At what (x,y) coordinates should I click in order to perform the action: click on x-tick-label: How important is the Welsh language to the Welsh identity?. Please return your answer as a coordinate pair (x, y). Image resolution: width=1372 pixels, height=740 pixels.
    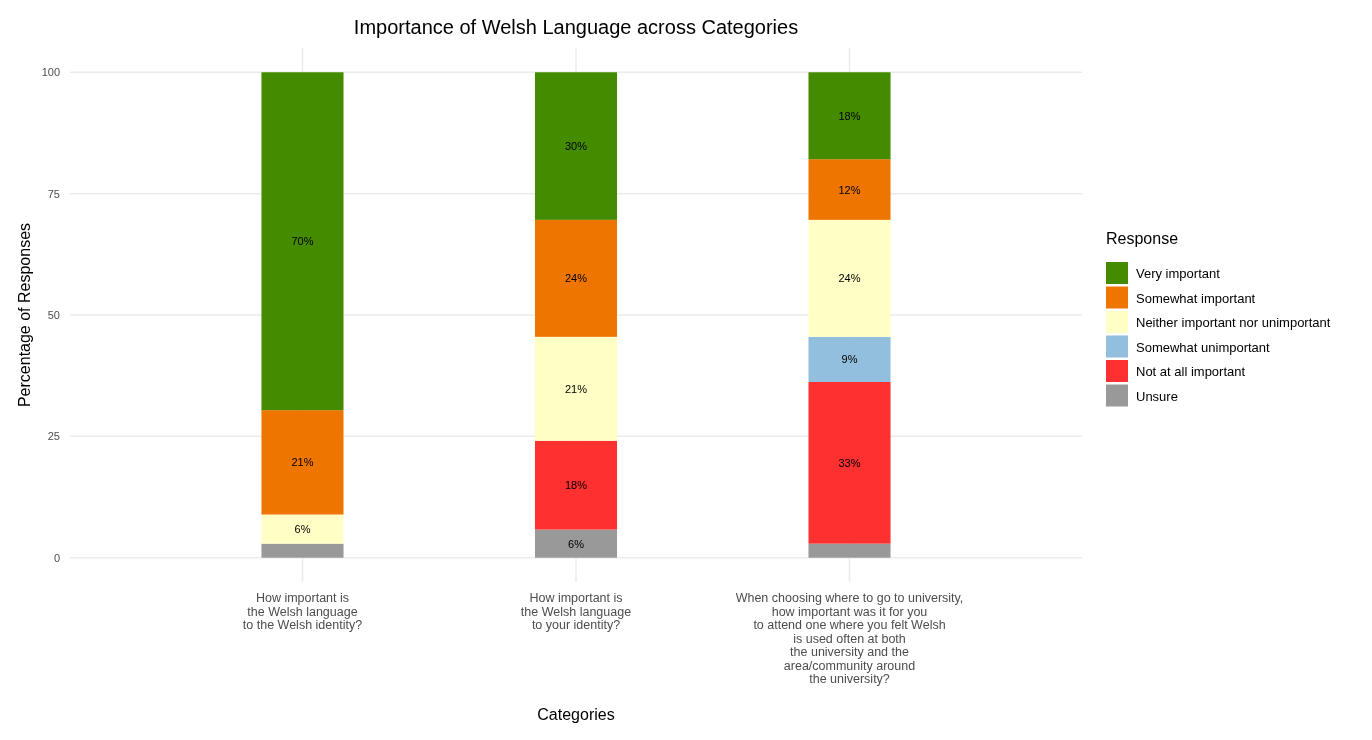
    Looking at the image, I should click on (302, 611).